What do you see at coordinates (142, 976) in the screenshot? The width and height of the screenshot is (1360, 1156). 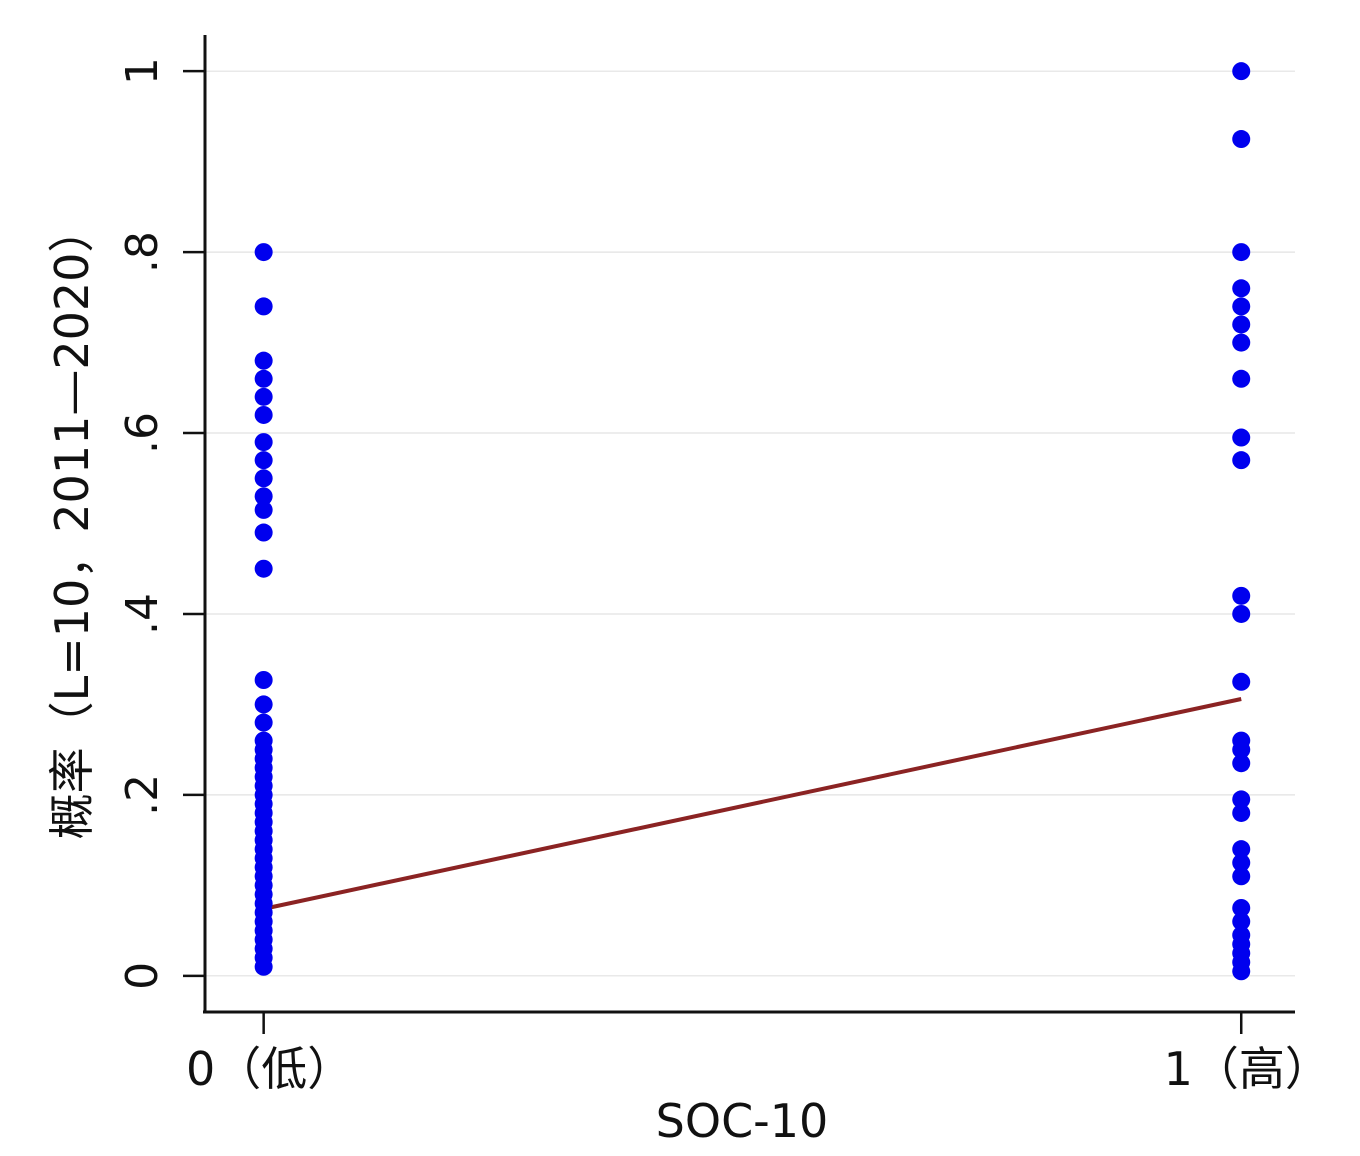 I see `y-tick-label: 0` at bounding box center [142, 976].